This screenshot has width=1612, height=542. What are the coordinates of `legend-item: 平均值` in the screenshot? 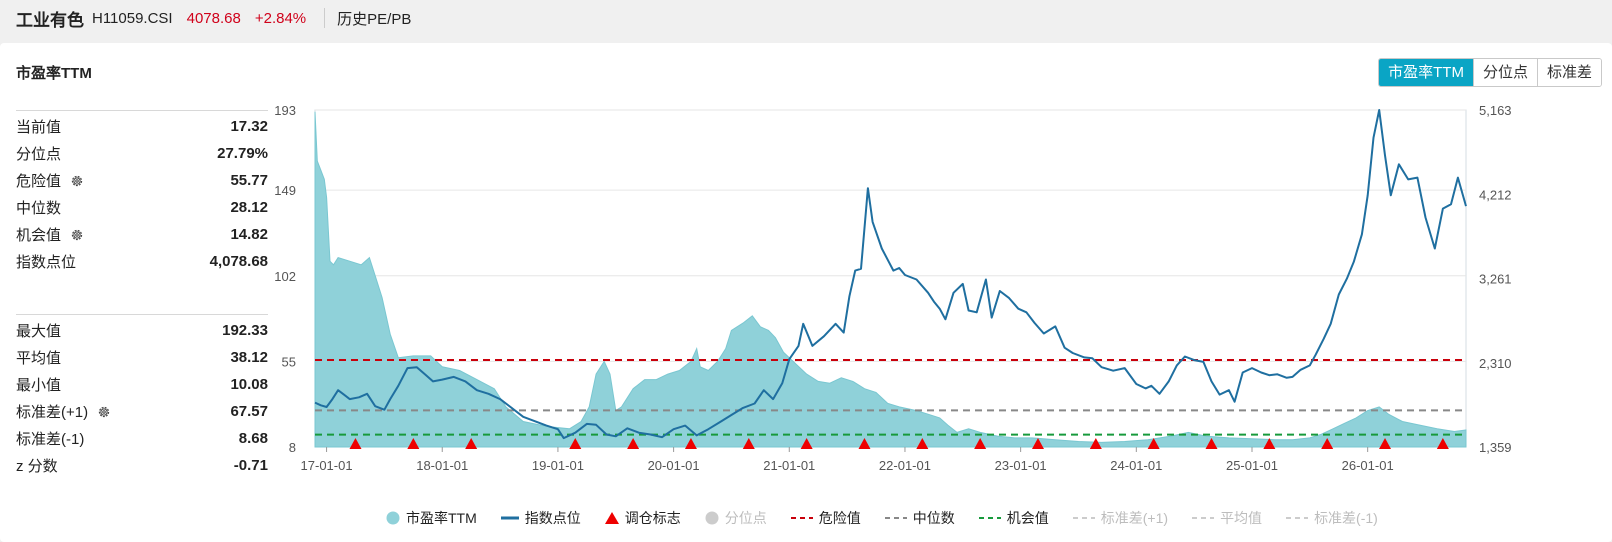 It's located at (1227, 518).